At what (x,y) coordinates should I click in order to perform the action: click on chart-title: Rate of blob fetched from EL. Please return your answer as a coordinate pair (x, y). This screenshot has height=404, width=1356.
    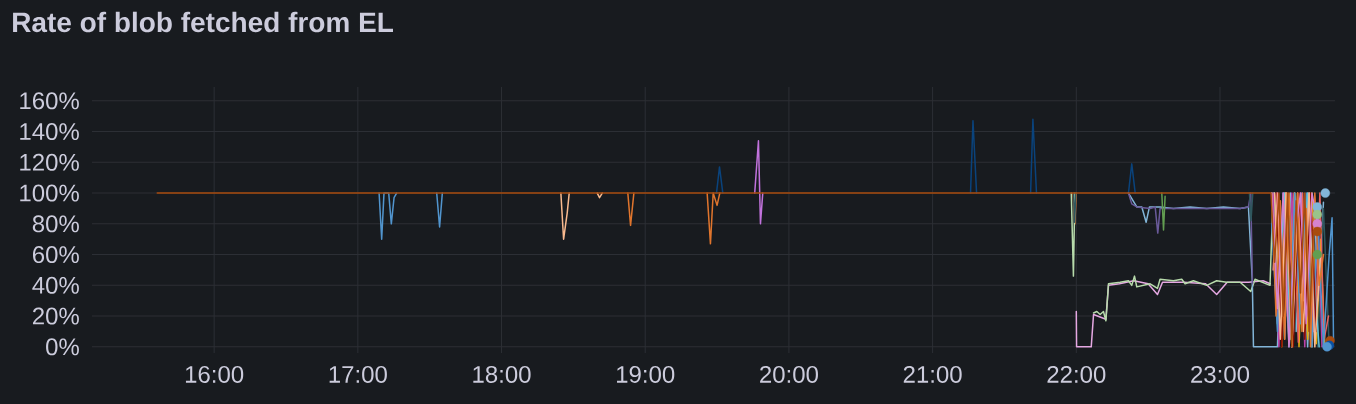
    Looking at the image, I should click on (203, 22).